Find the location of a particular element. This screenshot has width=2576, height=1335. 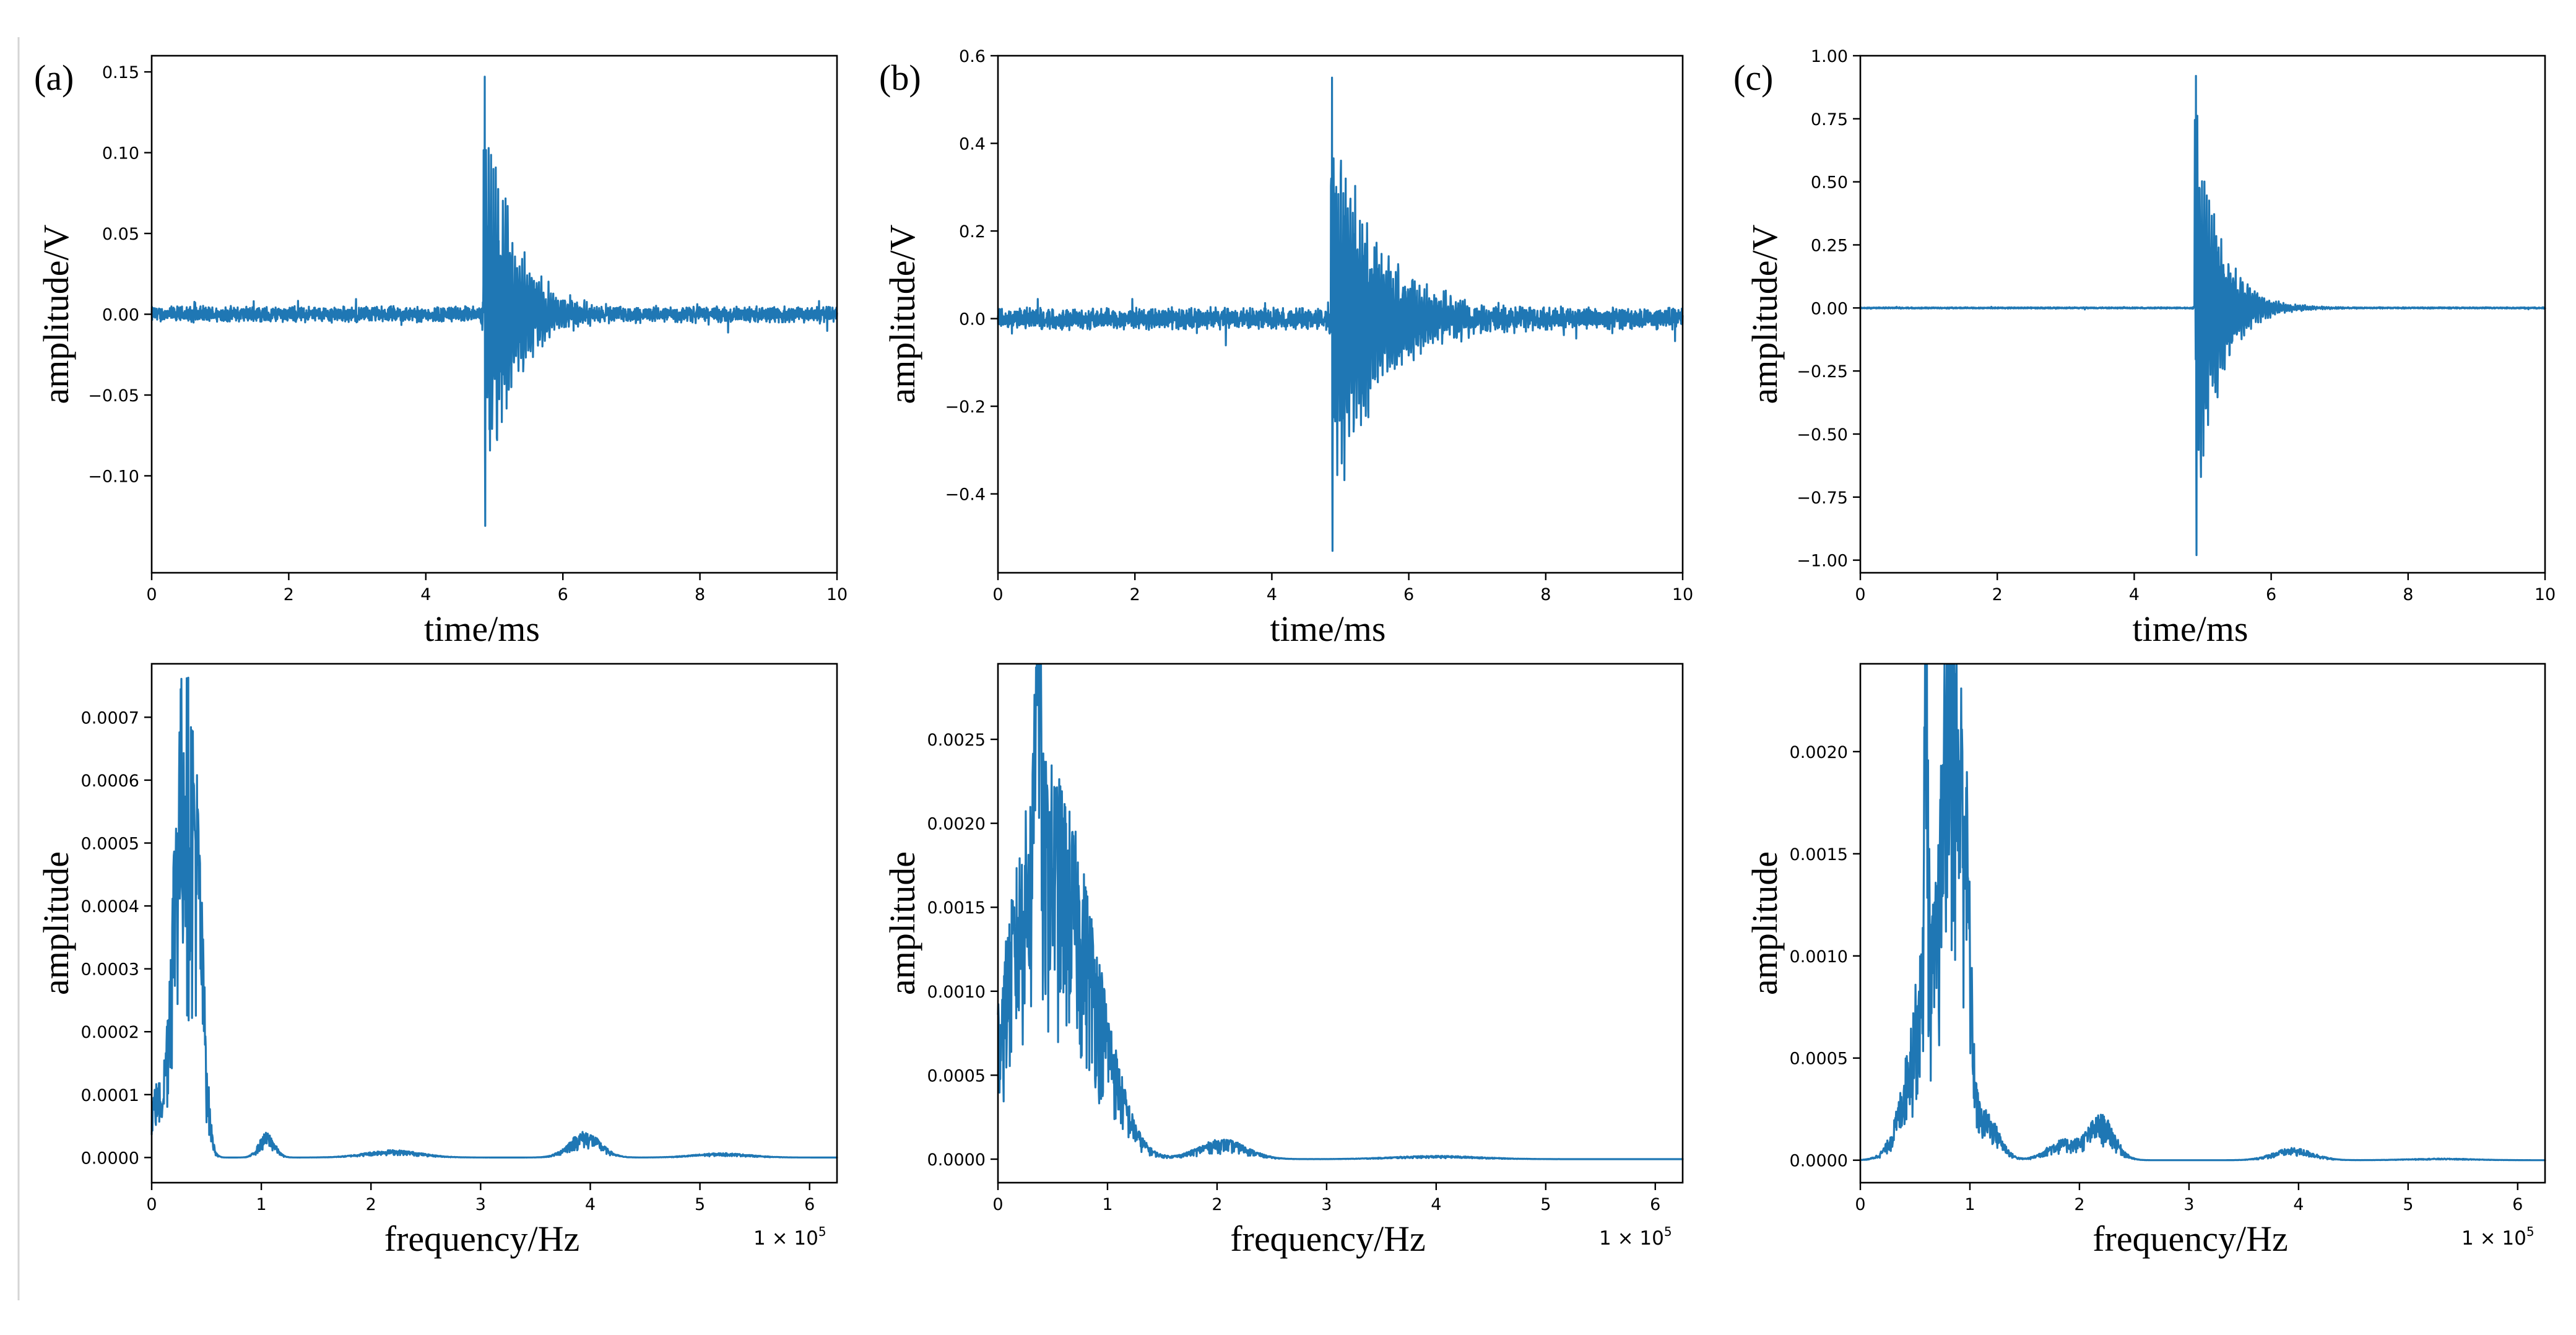

c-time-ytick-label: −1.00 is located at coordinates (1822, 561).